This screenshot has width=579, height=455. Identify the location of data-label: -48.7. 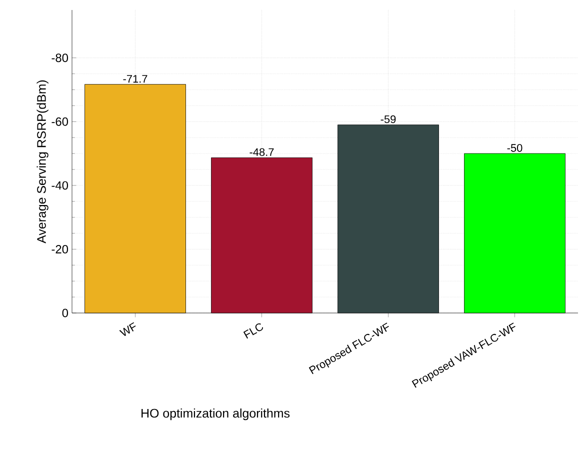
(262, 152).